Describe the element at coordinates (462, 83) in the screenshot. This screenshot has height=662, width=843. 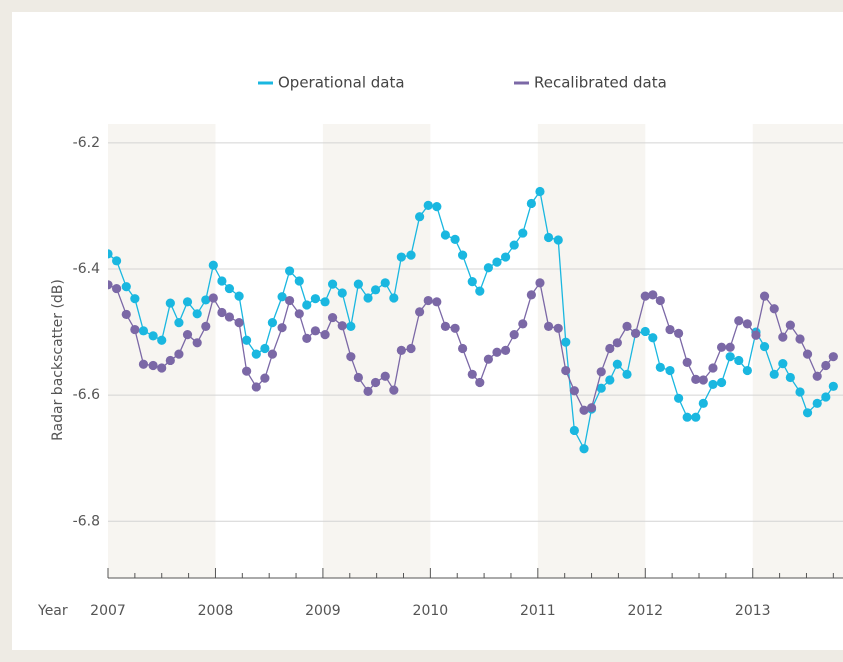
I see `legend: Operational data Recalibrated data` at that location.